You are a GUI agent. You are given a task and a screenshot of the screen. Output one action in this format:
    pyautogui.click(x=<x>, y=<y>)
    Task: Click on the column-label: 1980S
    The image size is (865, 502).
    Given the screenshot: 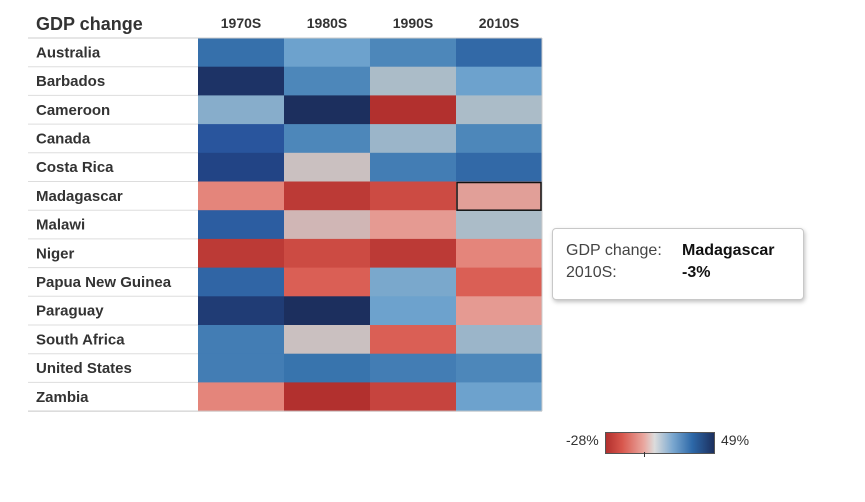 What is the action you would take?
    pyautogui.click(x=327, y=23)
    